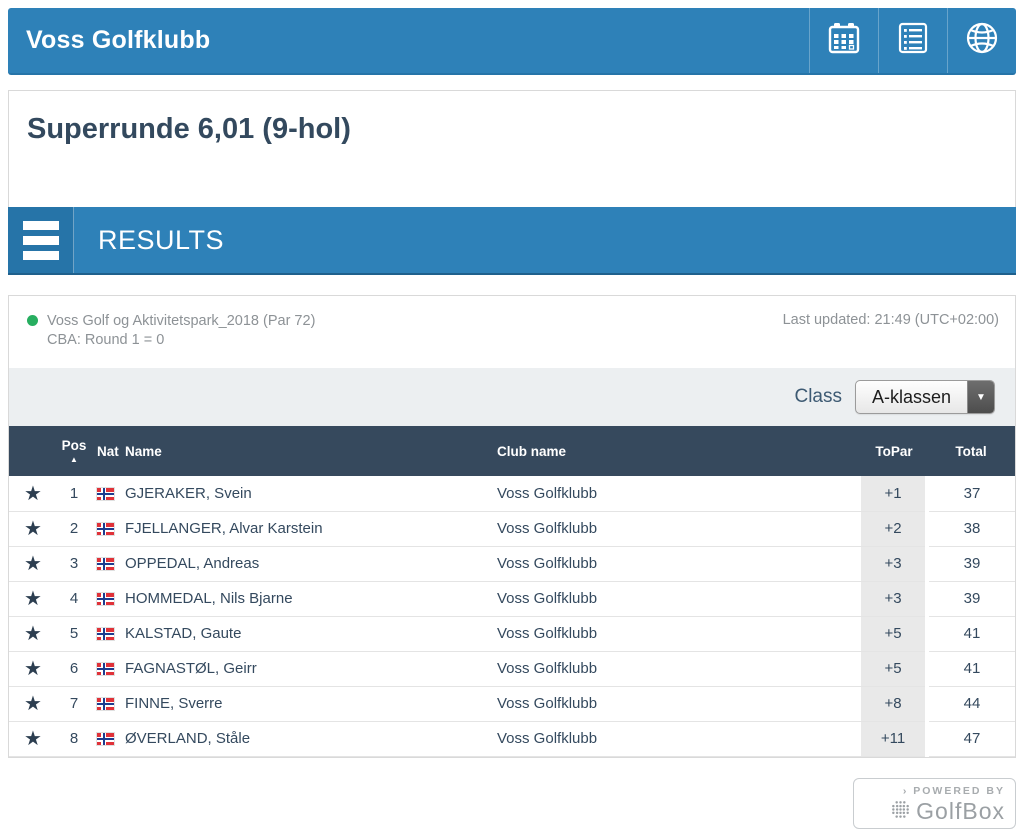  What do you see at coordinates (532, 451) in the screenshot?
I see `column-header-club: Club name` at bounding box center [532, 451].